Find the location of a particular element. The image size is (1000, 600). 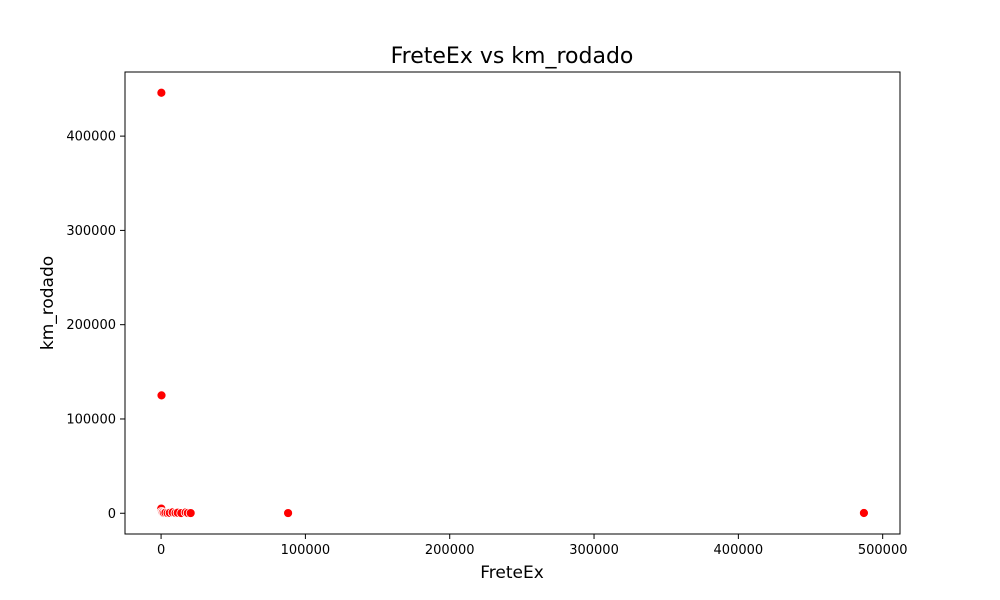

y-axis-label: km_rodado is located at coordinates (48, 303).